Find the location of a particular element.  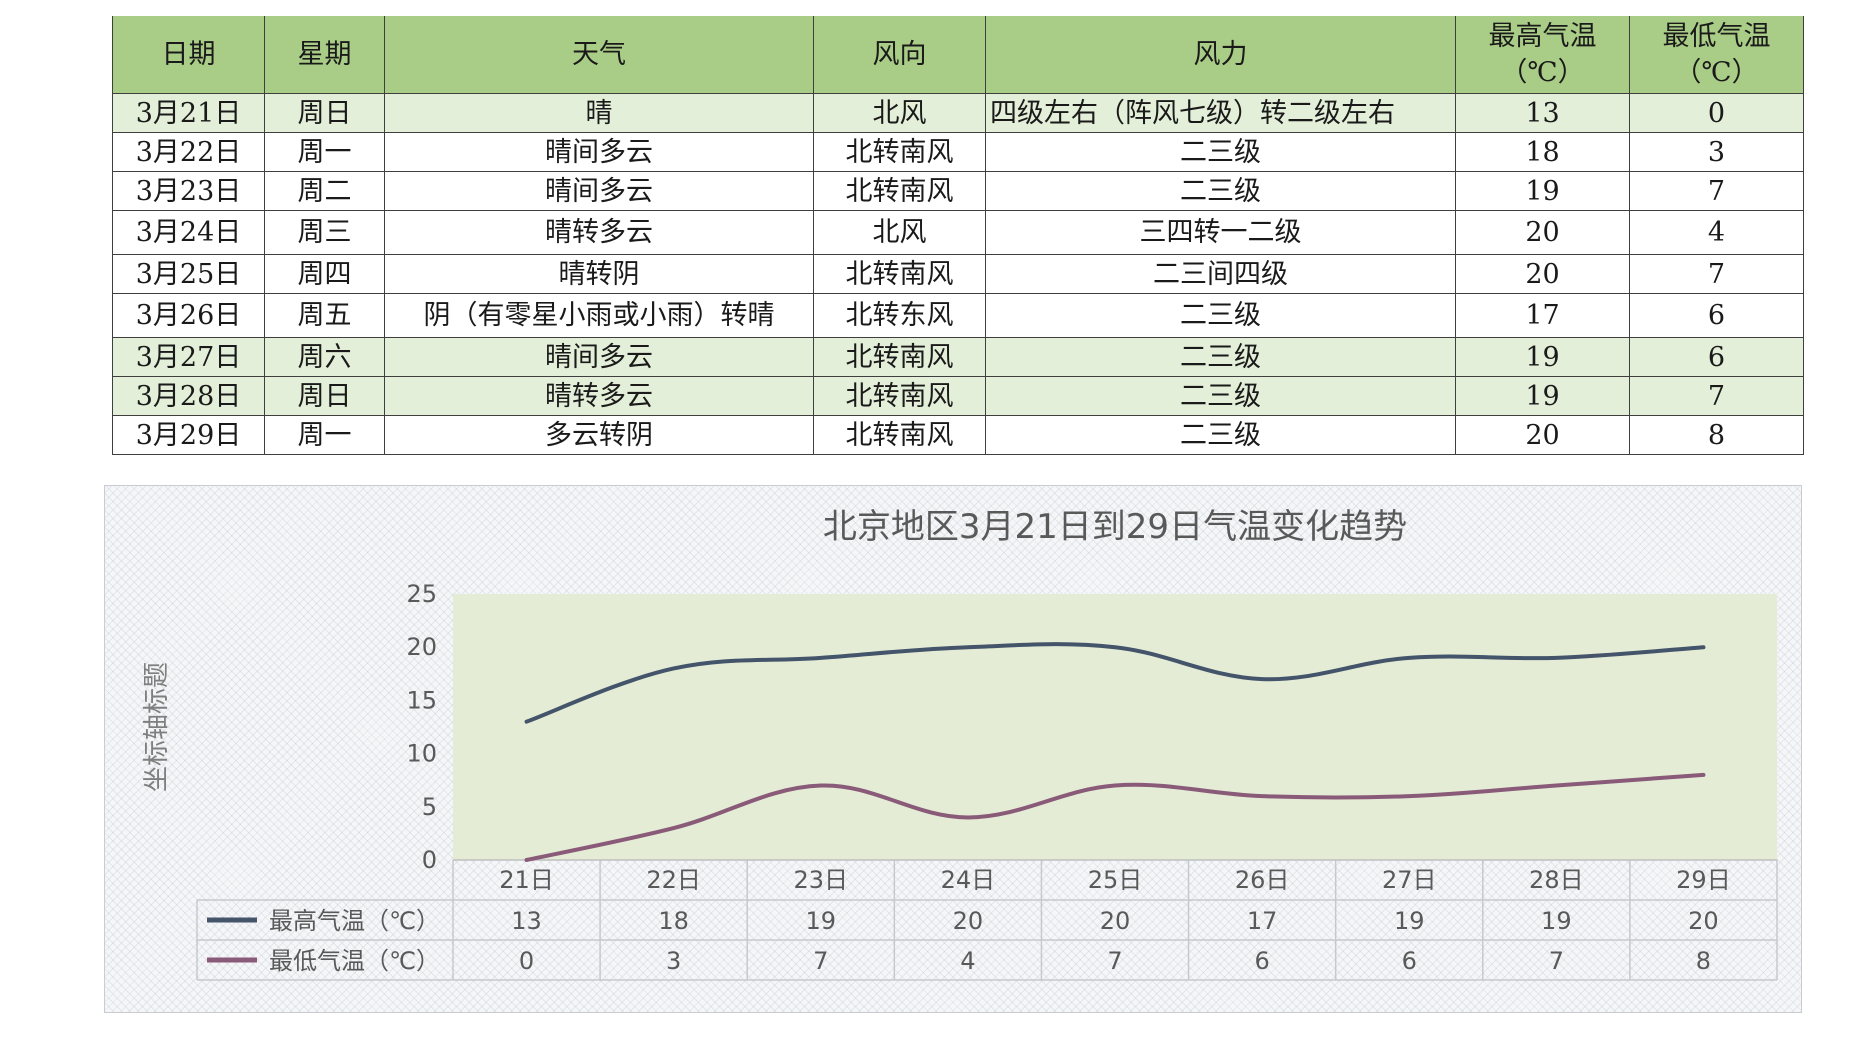

cell-weekday: 周四 is located at coordinates (324, 274).